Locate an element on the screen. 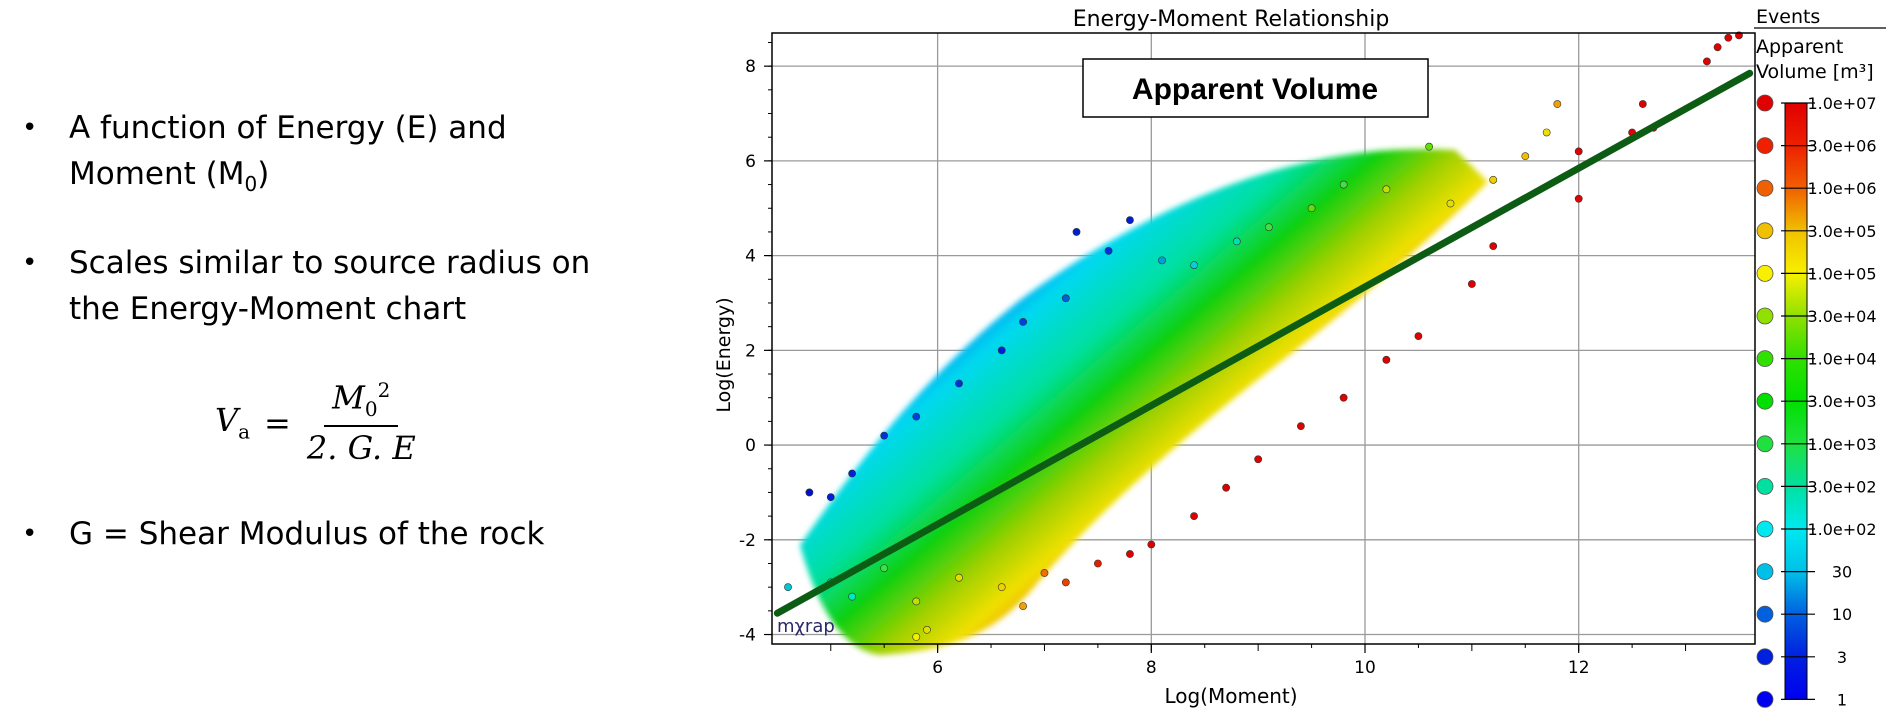 The height and width of the screenshot is (709, 1886). bullet-1-line-2: Moment (M0) is located at coordinates (169, 176).